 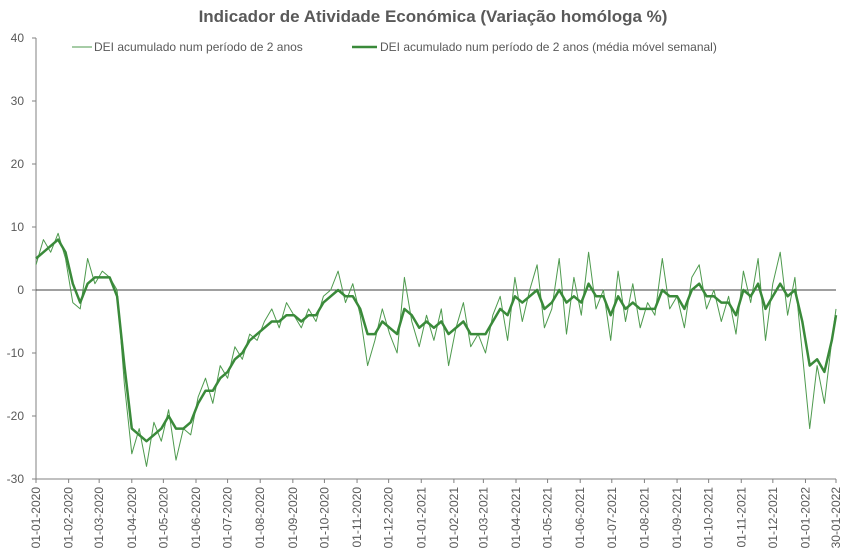 I want to click on x-tick-label: 01-04-2021, so click(x=516, y=518).